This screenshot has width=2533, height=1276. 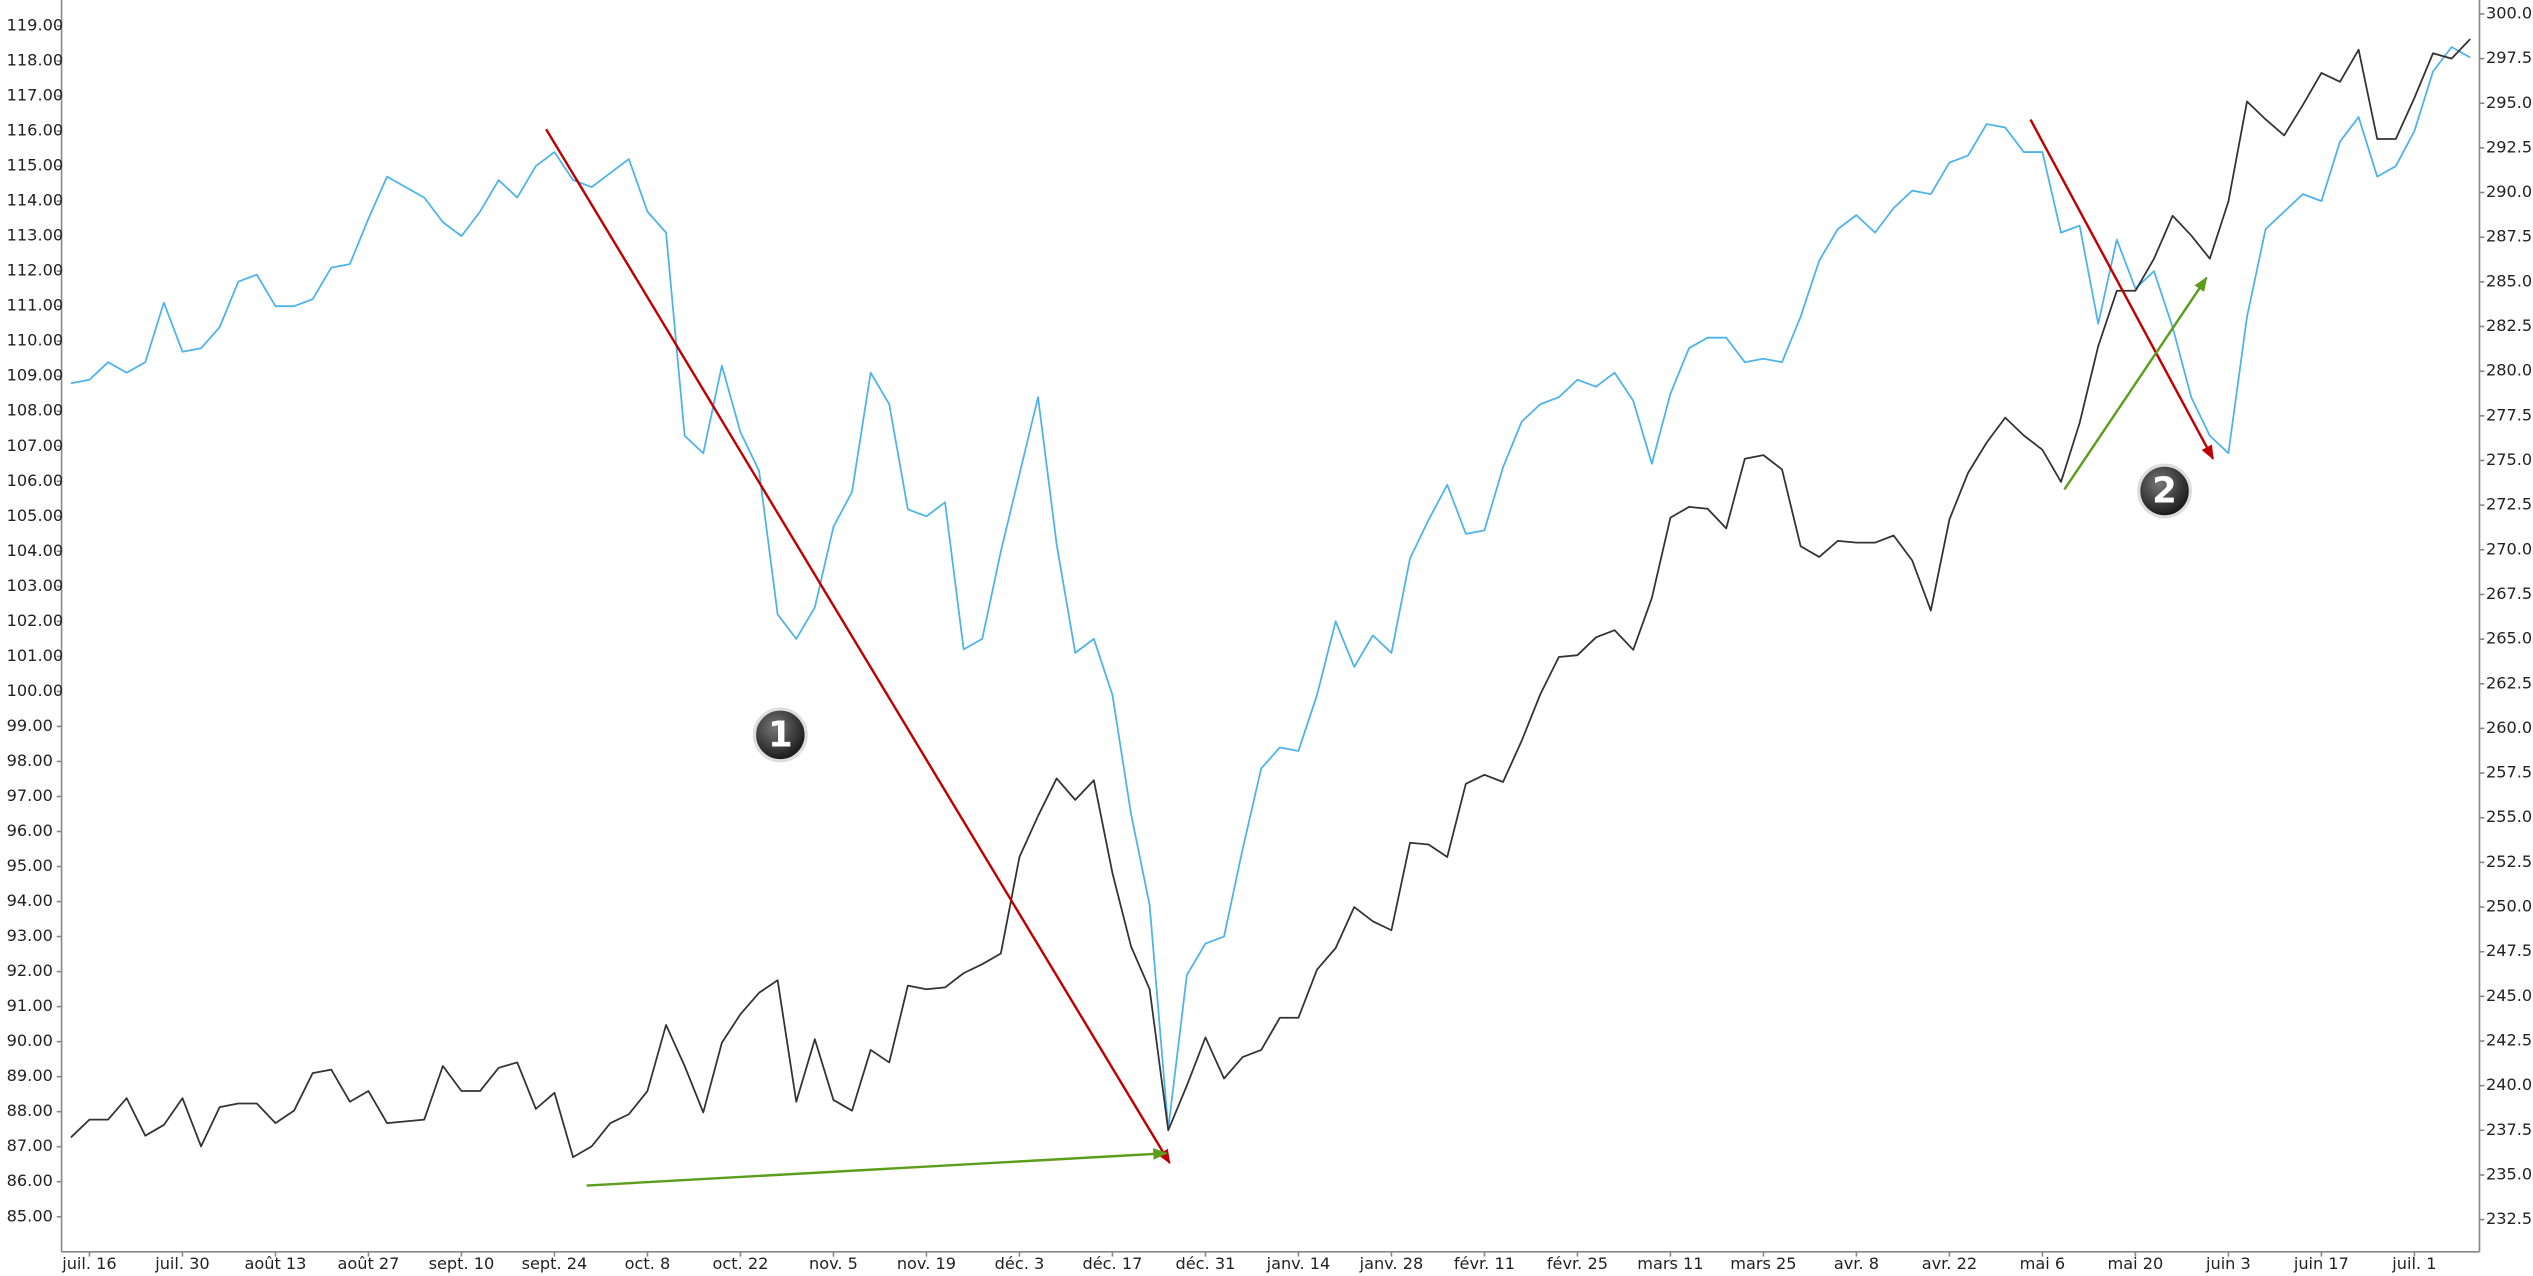 What do you see at coordinates (35, 410) in the screenshot?
I see `y-tick-label: 108.00` at bounding box center [35, 410].